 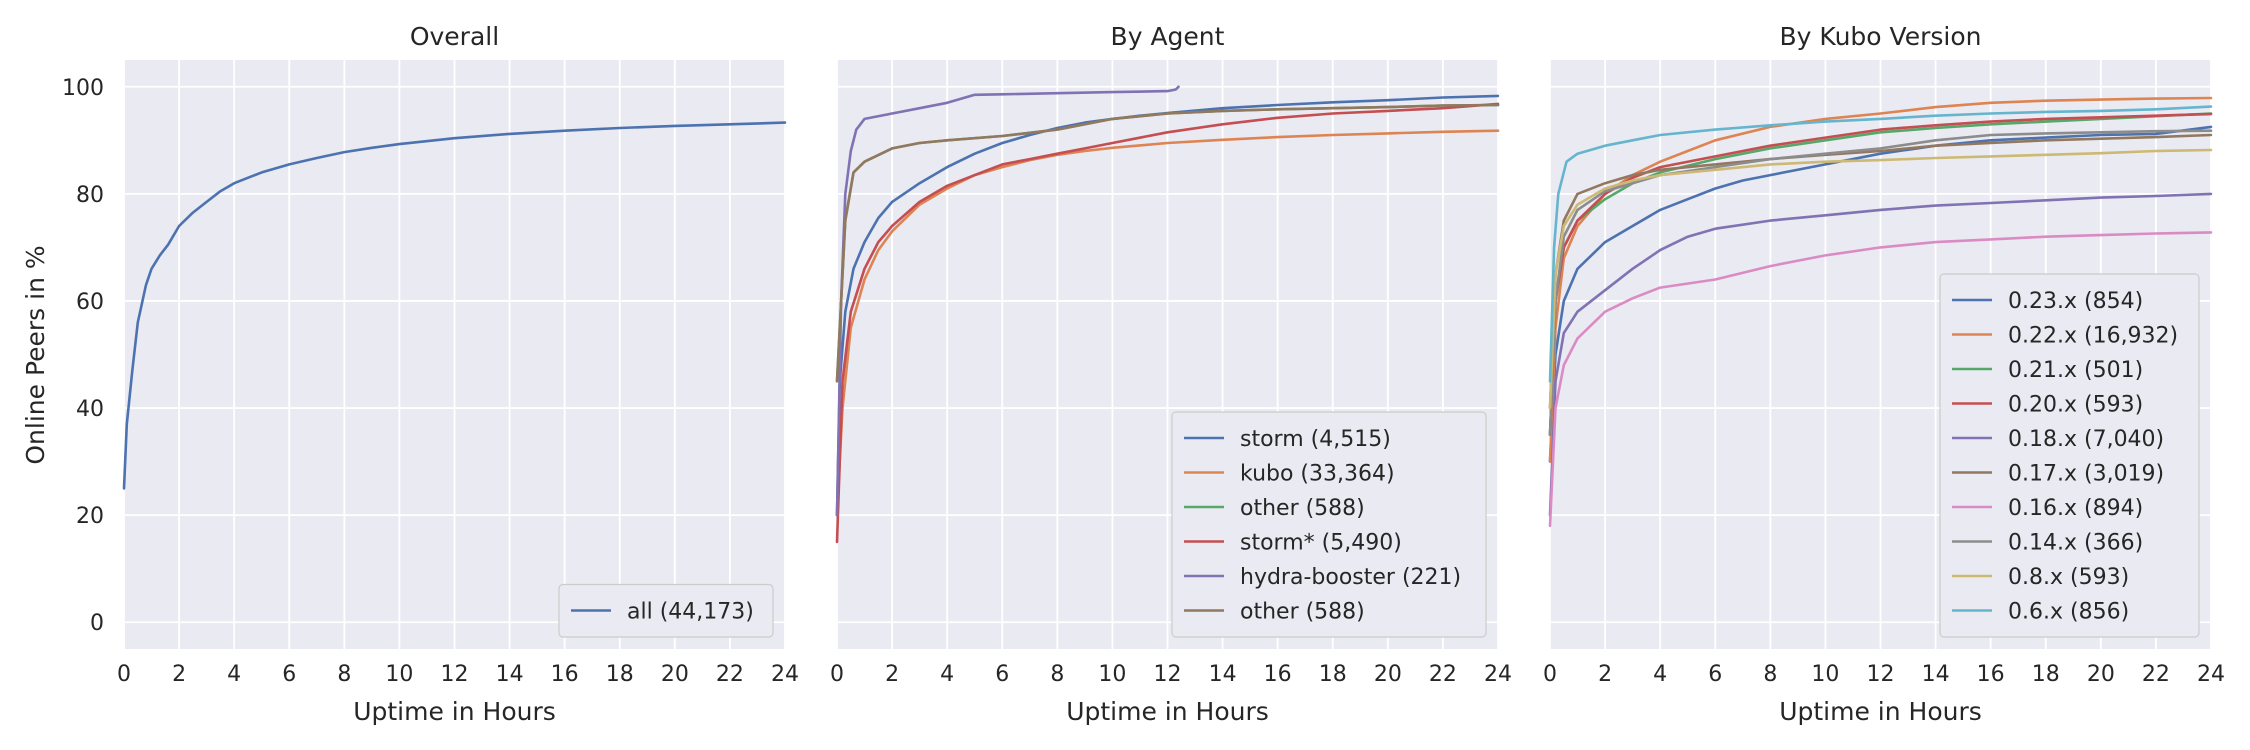 I want to click on y-tick-label: 0, so click(x=97, y=623).